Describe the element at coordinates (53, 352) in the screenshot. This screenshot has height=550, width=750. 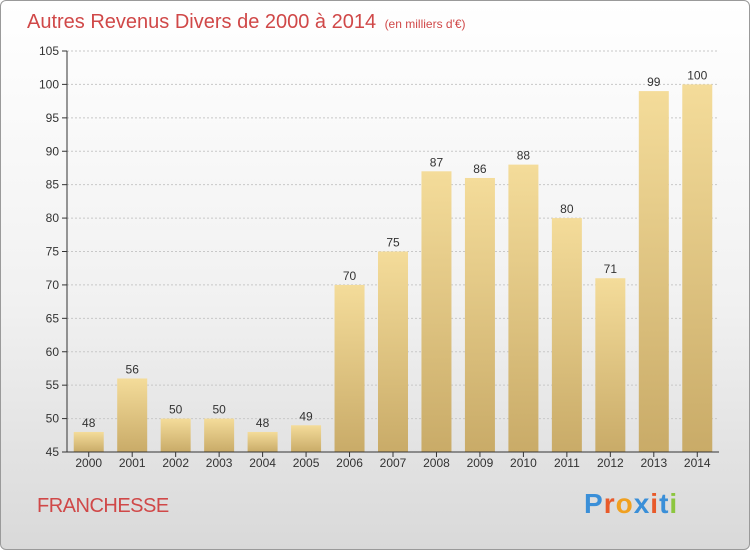
I see `y-tick-label: 60` at that location.